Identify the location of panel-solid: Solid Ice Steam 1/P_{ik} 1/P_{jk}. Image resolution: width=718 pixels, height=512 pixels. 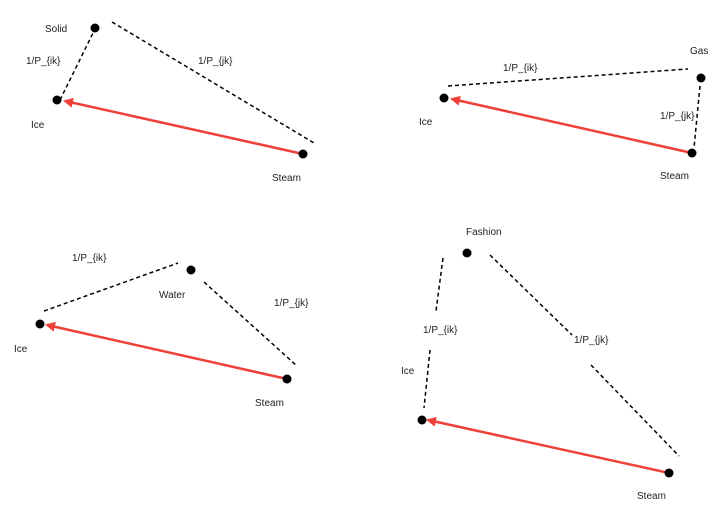
(170, 102).